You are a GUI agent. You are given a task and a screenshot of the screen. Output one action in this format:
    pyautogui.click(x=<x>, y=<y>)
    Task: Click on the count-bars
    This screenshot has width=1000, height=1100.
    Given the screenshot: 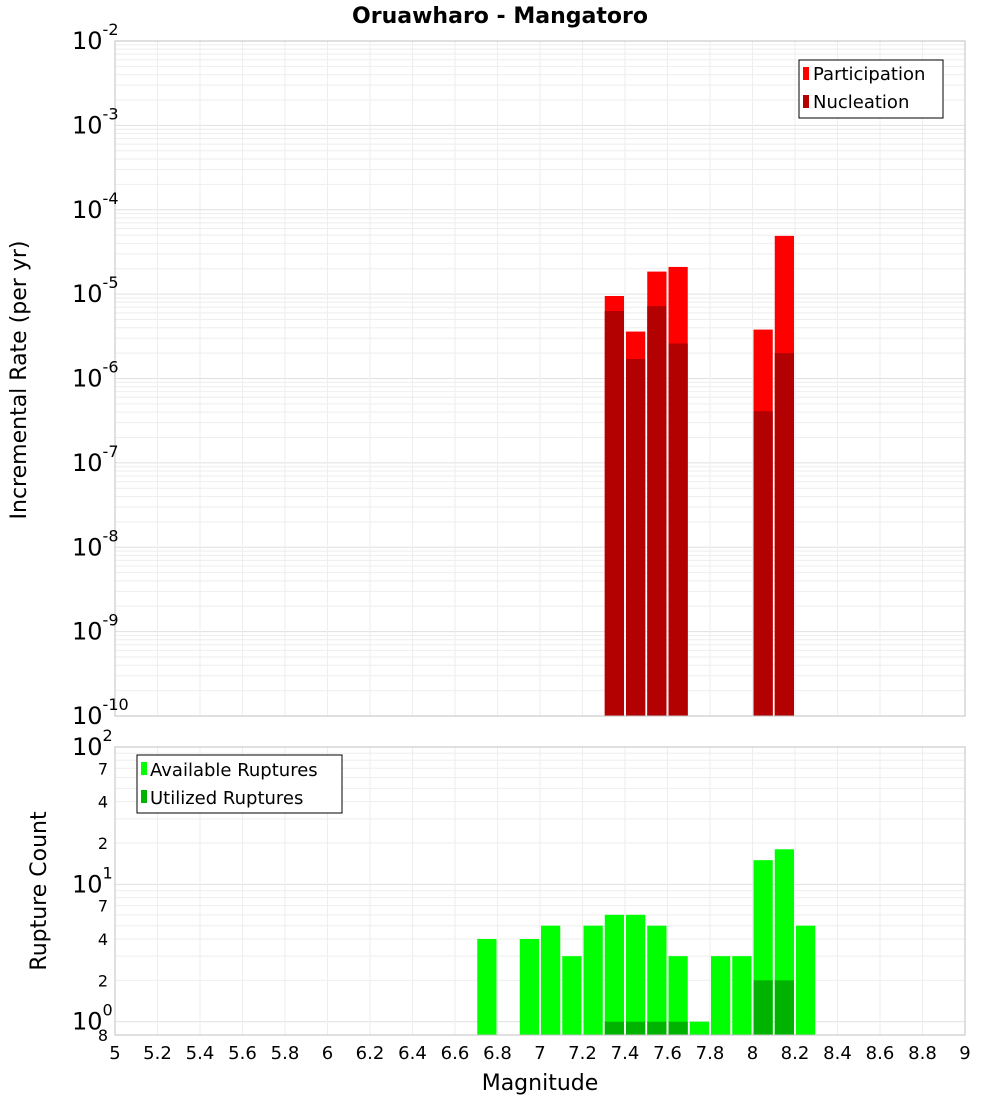 What is the action you would take?
    pyautogui.click(x=646, y=942)
    